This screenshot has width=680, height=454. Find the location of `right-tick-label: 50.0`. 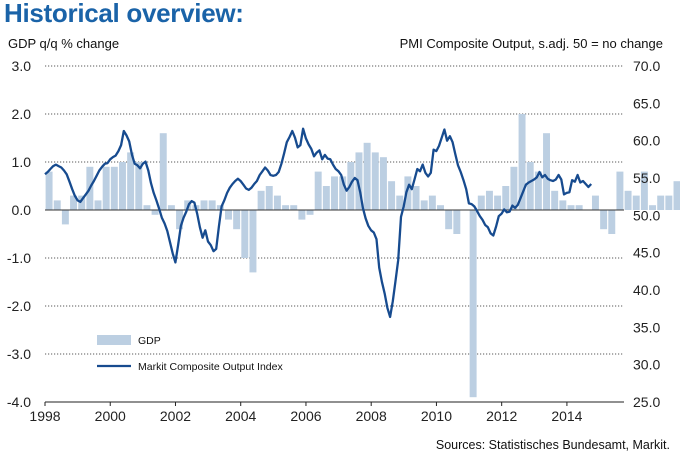

right-tick-label: 50.0 is located at coordinates (646, 215).